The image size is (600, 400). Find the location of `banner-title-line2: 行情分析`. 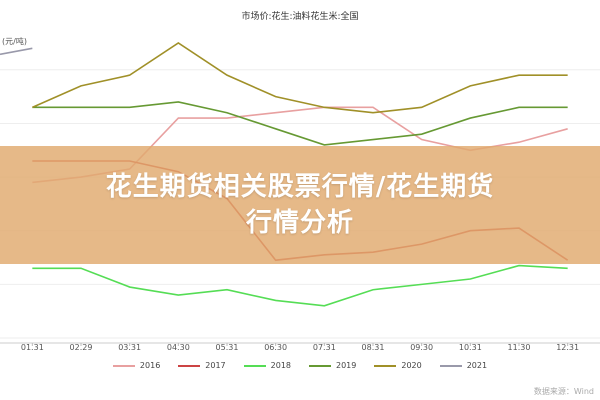

banner-title-line2: 行情分析 is located at coordinates (299, 223).